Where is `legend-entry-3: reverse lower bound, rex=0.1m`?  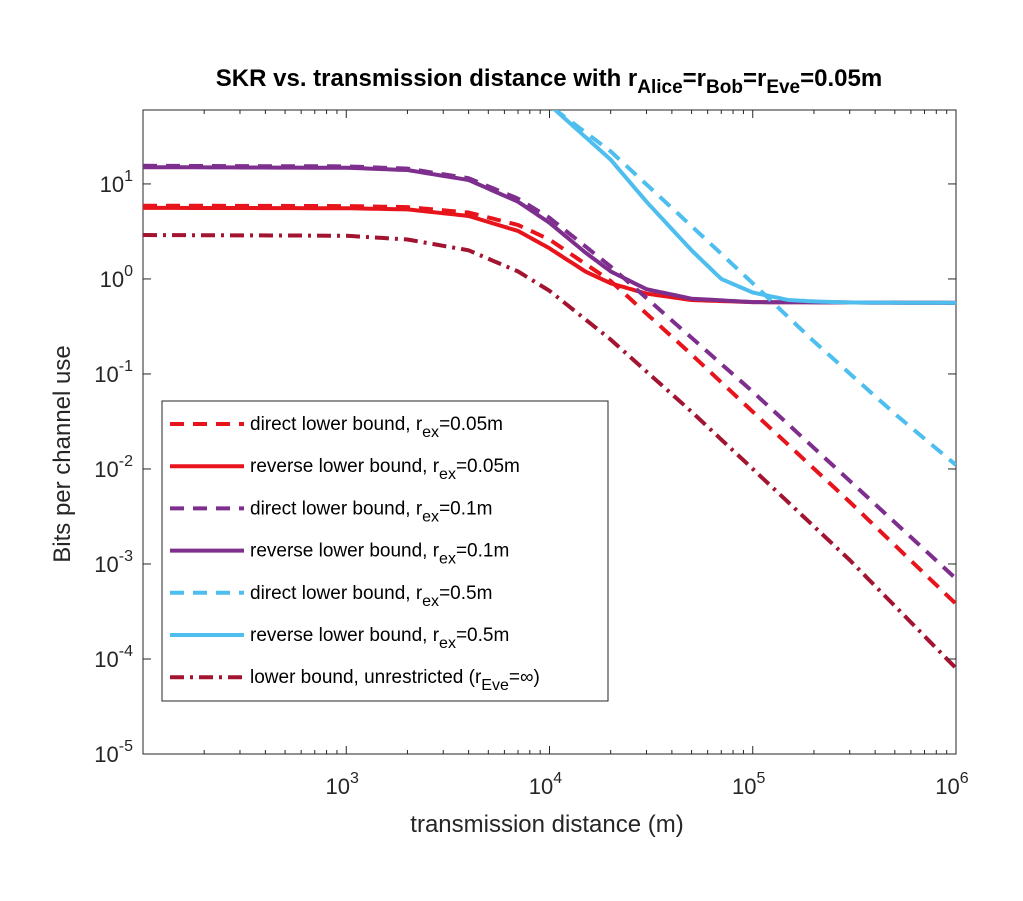 legend-entry-3: reverse lower bound, rex=0.1m is located at coordinates (379, 554).